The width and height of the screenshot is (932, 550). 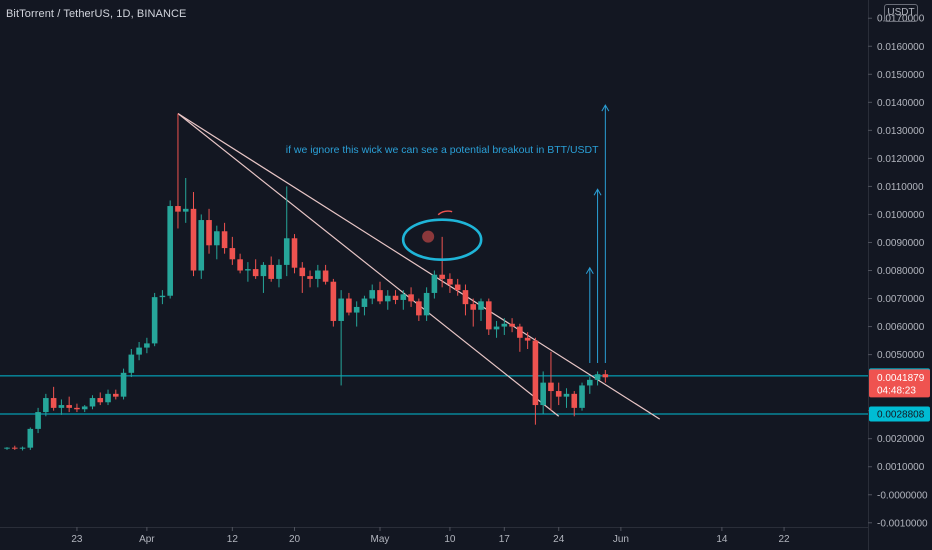 I want to click on y-tick-label: -0.0000000, so click(x=902, y=495).